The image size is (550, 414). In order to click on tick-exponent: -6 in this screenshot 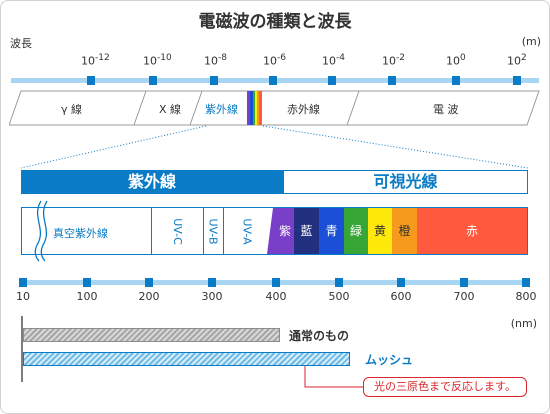, I will do `click(281, 58)`.